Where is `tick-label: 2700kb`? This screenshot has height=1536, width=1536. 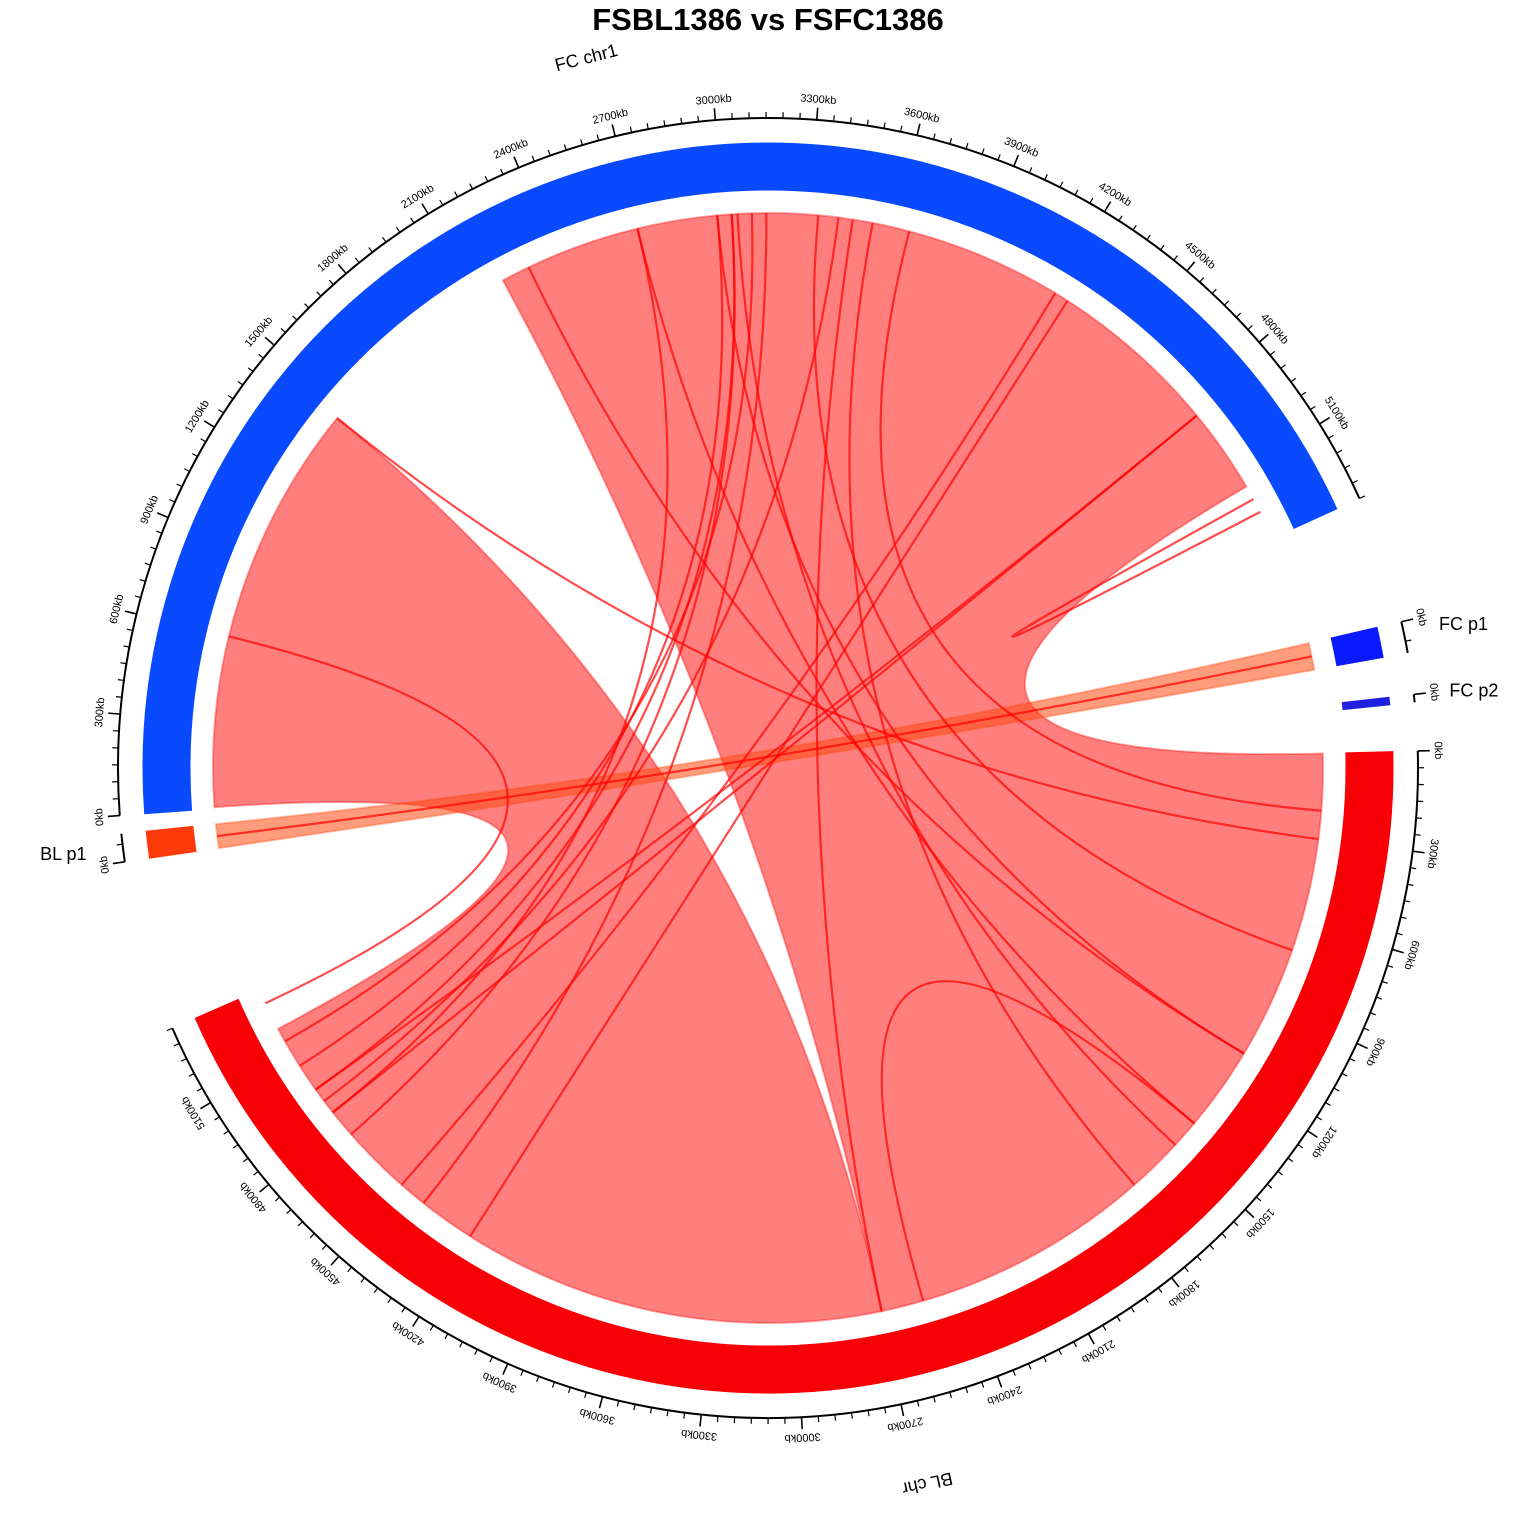 tick-label: 2700kb is located at coordinates (905, 1423).